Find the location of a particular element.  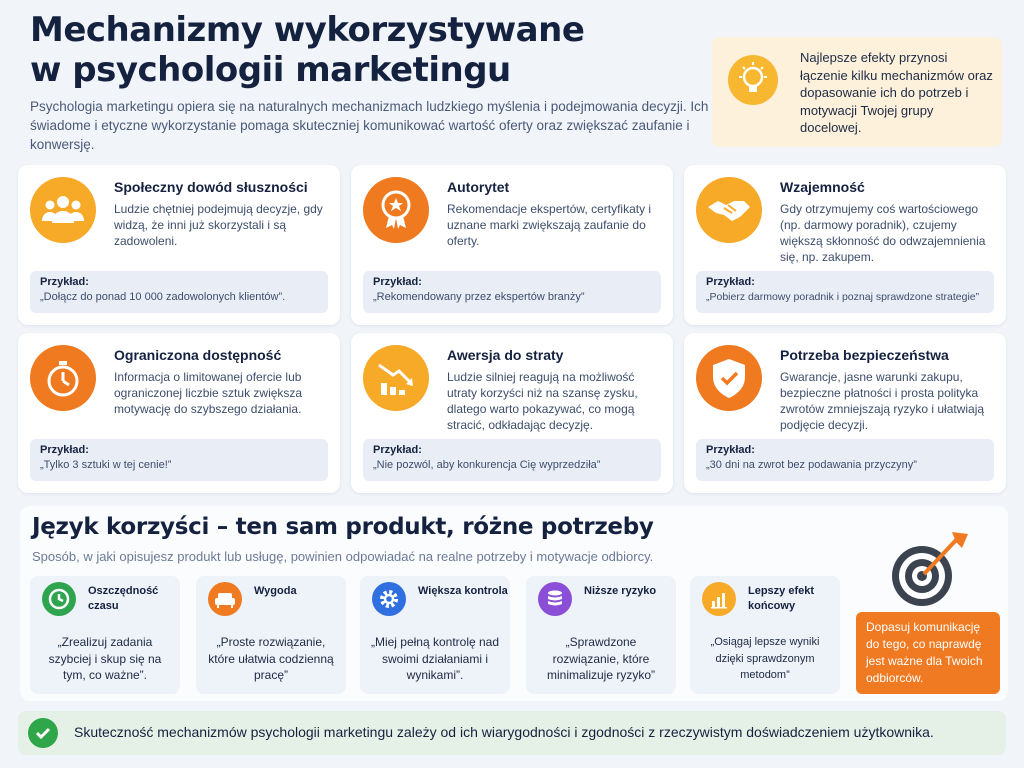

page-title-line-1: Mechanizmy wykorzystywane is located at coordinates (307, 30).